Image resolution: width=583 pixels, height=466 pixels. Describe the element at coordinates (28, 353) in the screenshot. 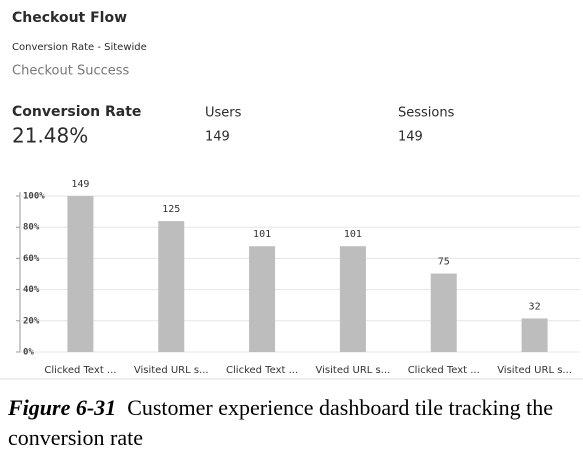

I see `y-tick-label: 0%` at that location.